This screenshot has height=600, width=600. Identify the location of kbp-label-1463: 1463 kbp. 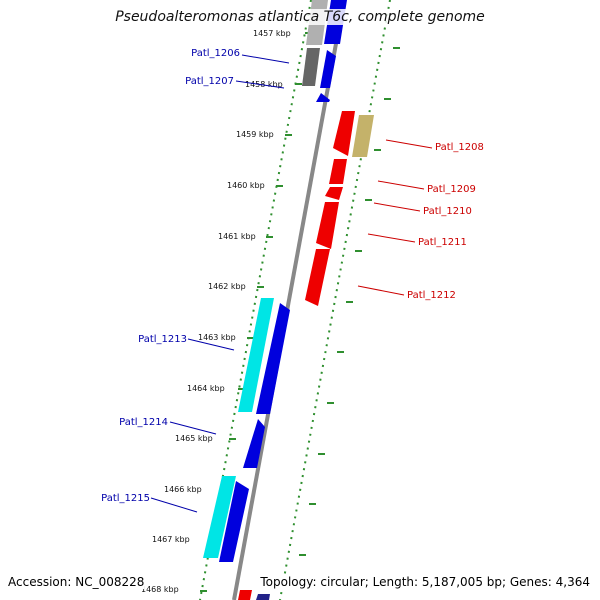
(217, 337).